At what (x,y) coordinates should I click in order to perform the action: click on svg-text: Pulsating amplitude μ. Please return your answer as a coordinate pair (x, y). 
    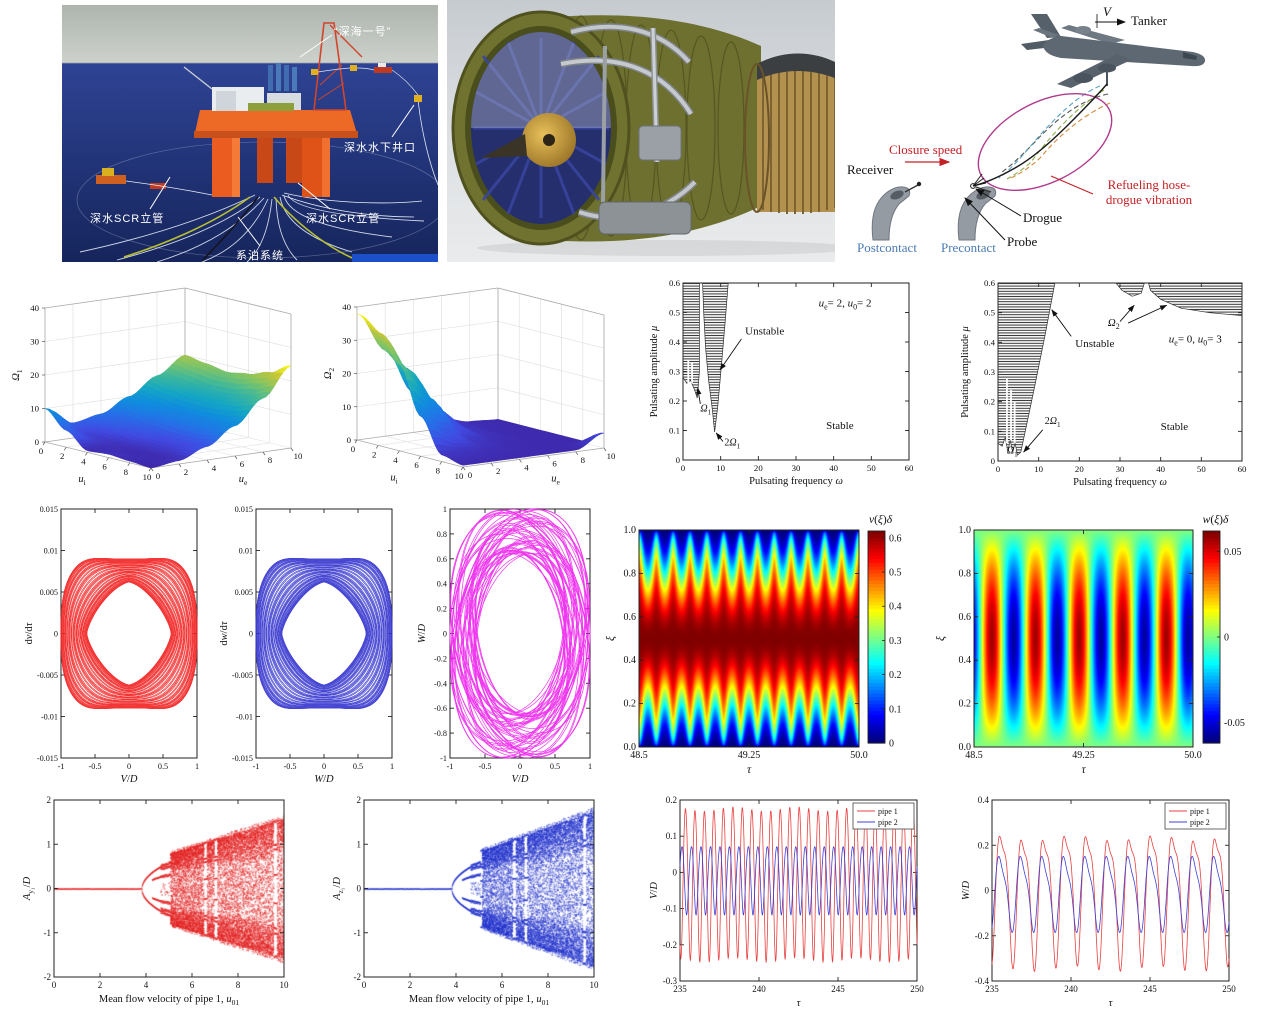
    Looking at the image, I should click on (965, 372).